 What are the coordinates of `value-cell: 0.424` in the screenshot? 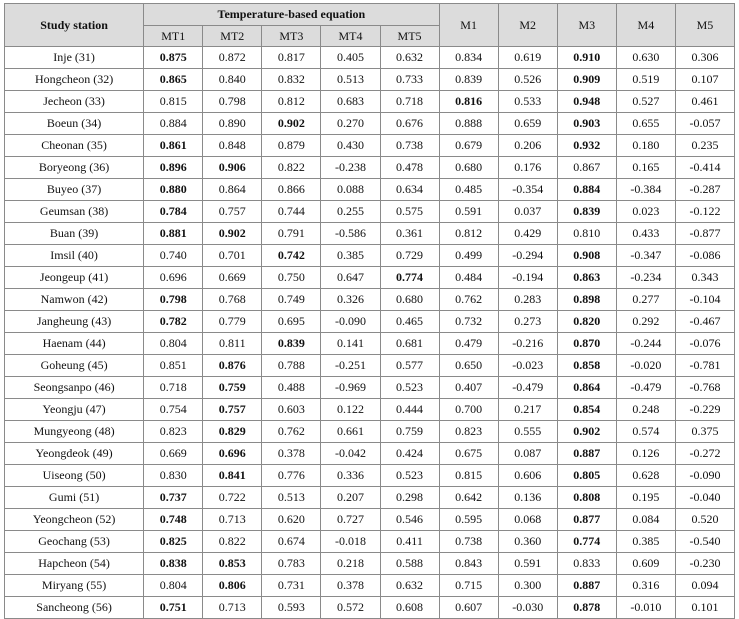 It's located at (409, 453).